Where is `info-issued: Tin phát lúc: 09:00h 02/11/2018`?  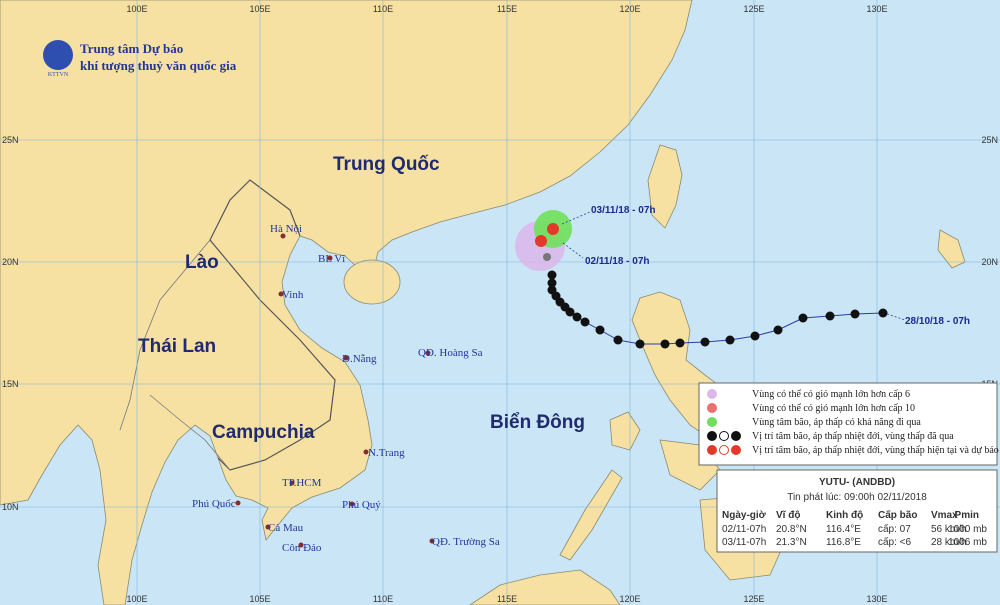
info-issued: Tin phát lúc: 09:00h 02/11/2018 is located at coordinates (857, 497).